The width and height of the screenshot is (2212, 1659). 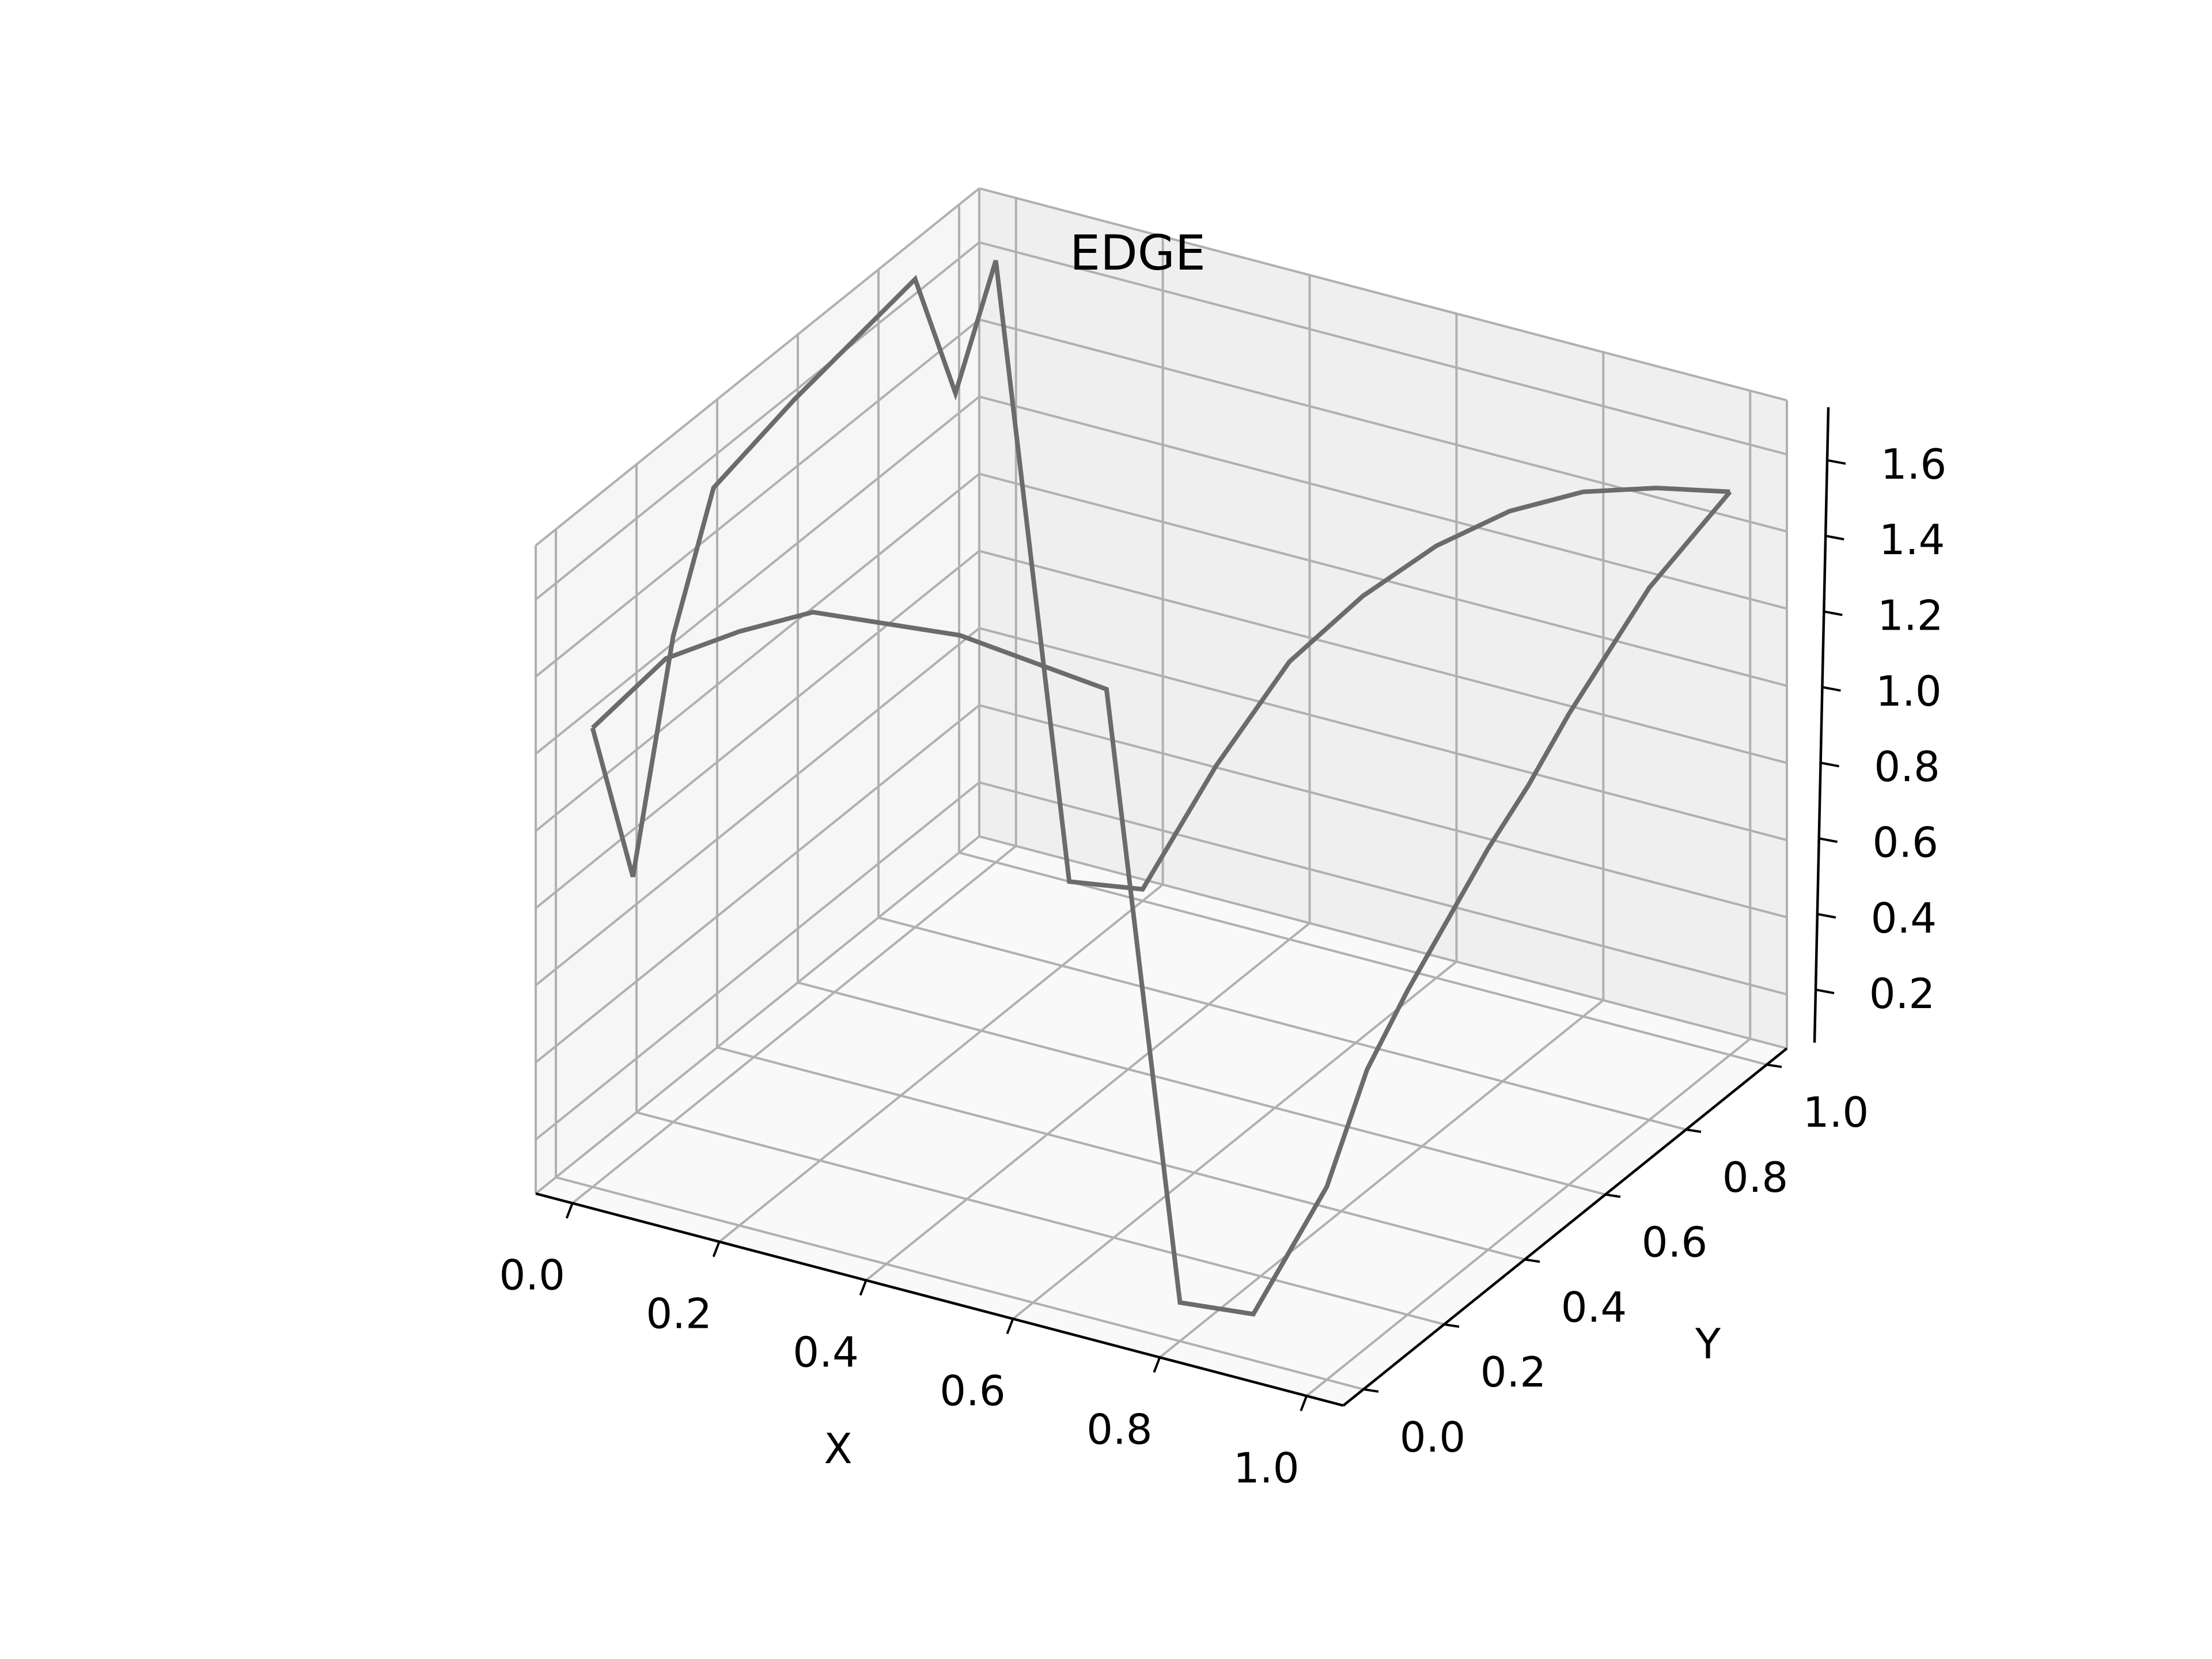 I want to click on x-tick-label: 0.4, so click(x=826, y=1352).